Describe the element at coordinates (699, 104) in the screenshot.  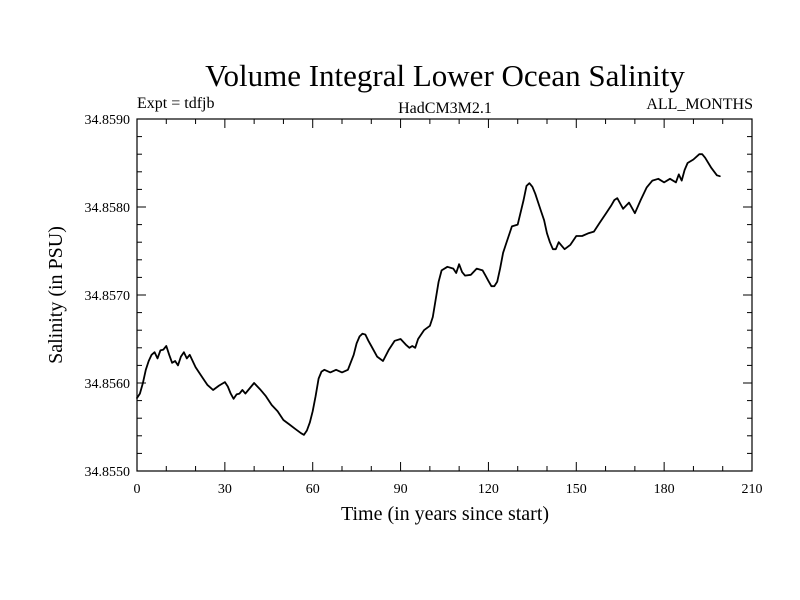
I see `months-label: ALL_MONTHS` at that location.